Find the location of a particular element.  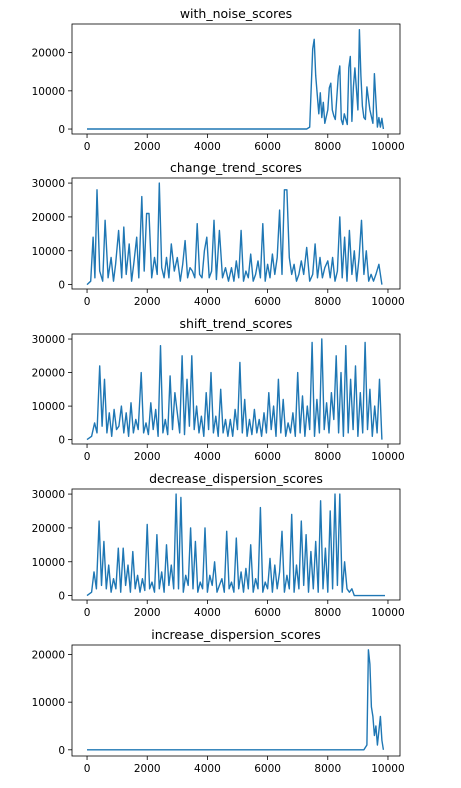

chart-title: shift_trend_scores is located at coordinates (236, 323).